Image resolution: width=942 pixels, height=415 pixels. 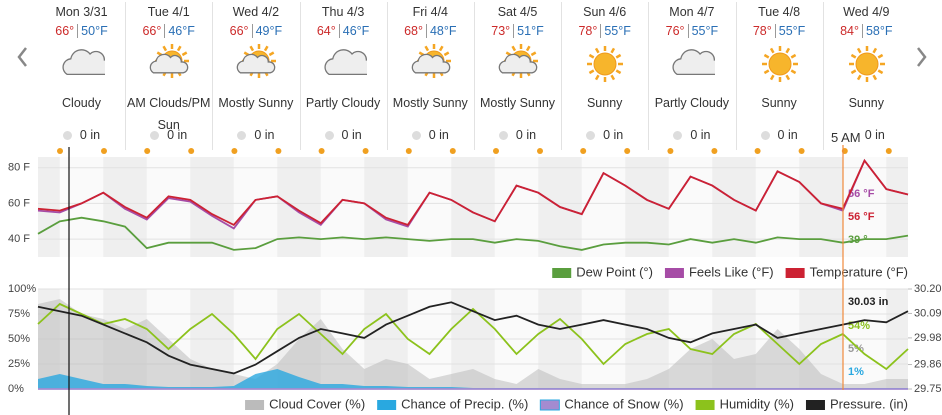 I want to click on day-column: Sun 4/6 78° 55°F Sunny 0 in, so click(x=604, y=75).